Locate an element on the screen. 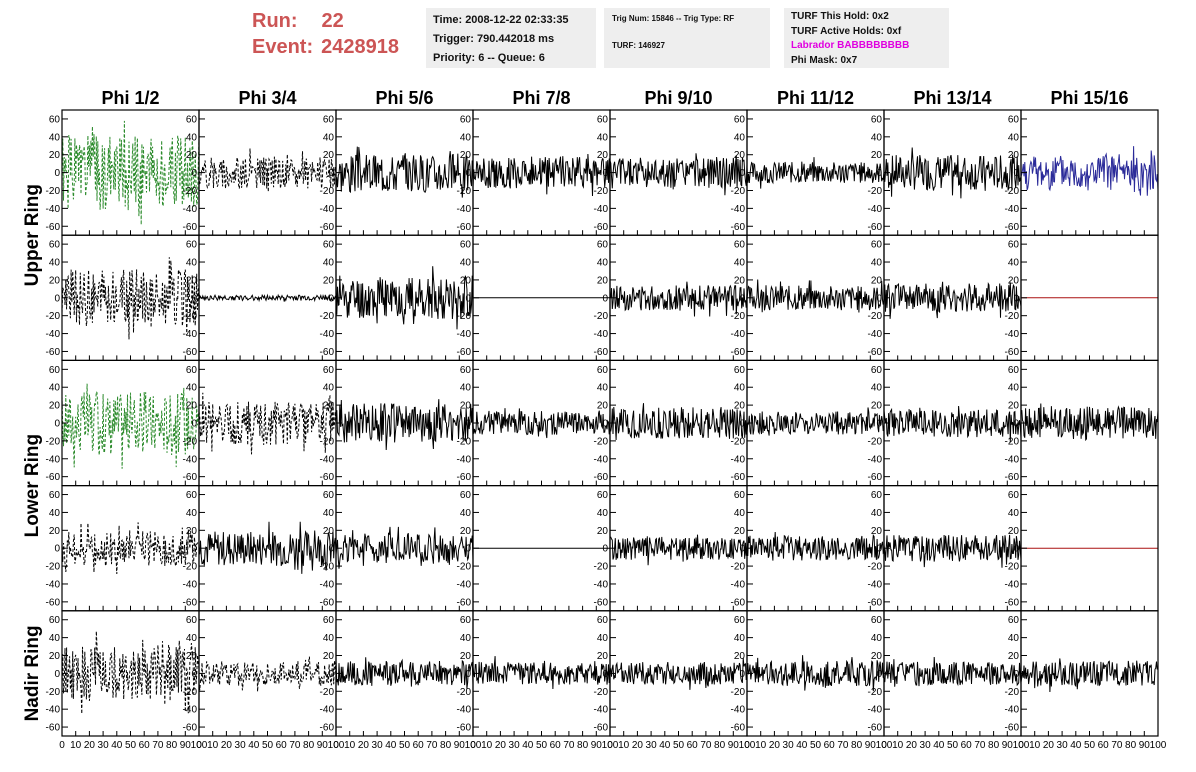 This screenshot has height=772, width=1196. column-title: Phi 11/12 is located at coordinates (815, 98).